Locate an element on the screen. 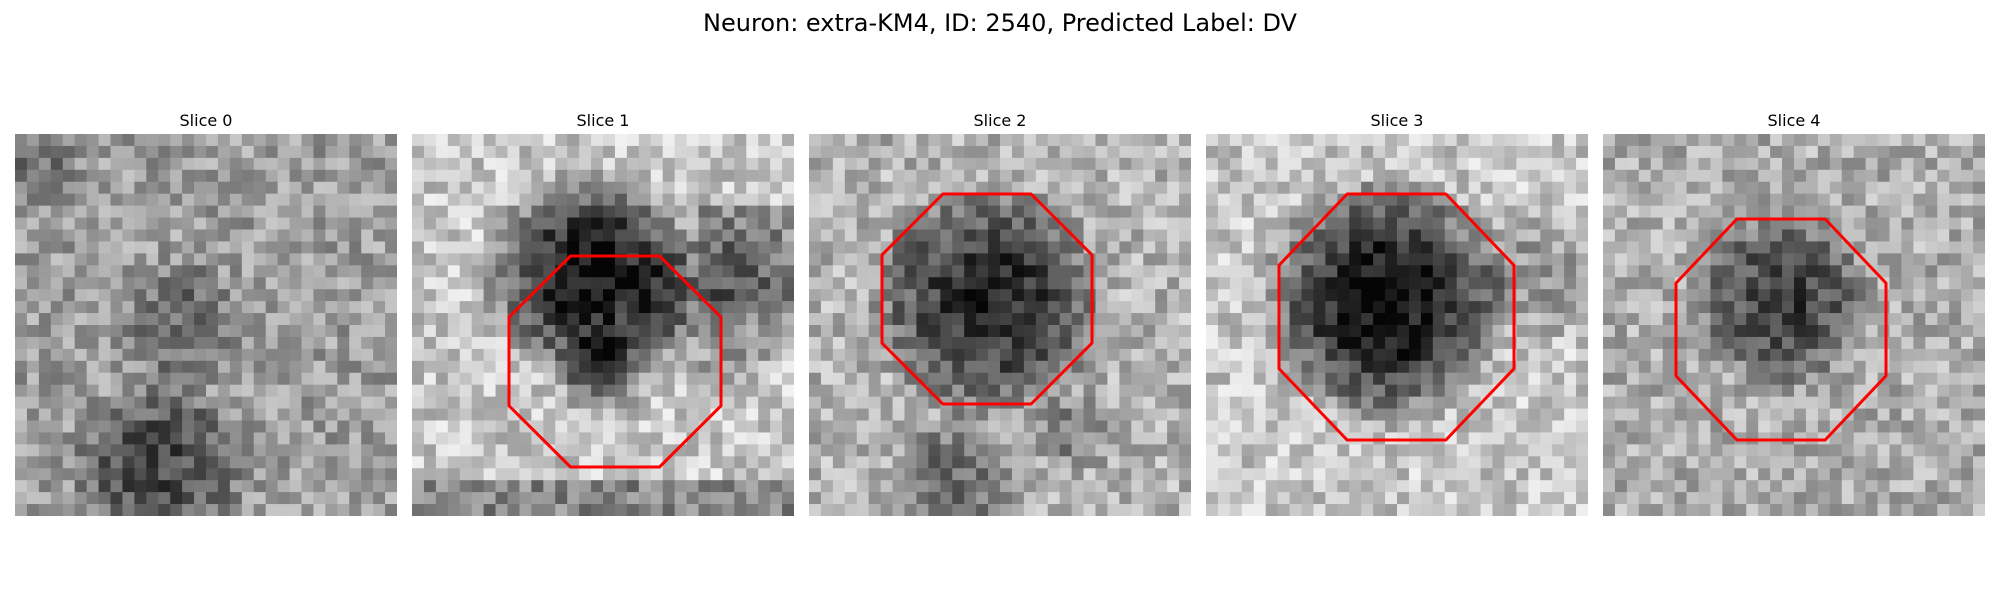 The image size is (2000, 600). slice-panel-2: Slice 2 is located at coordinates (1000, 312).